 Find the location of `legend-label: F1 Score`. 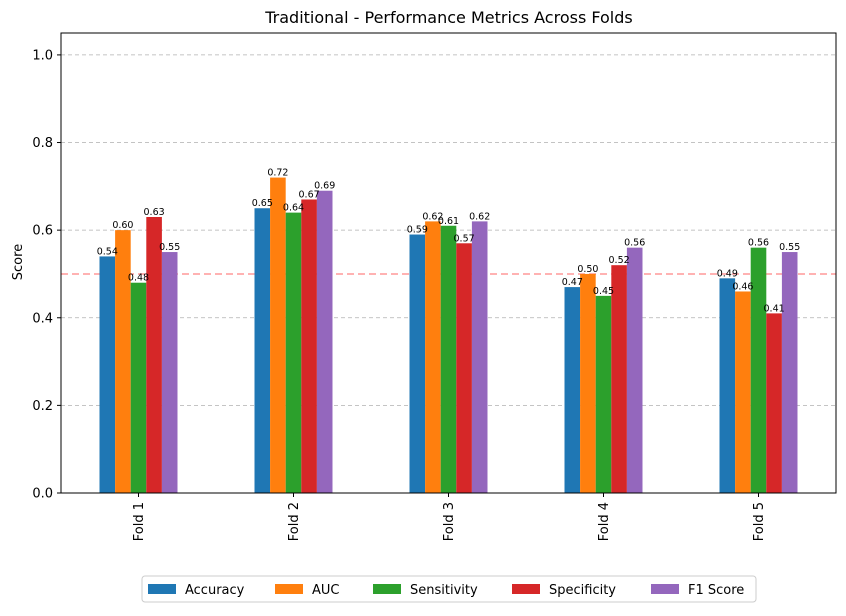

legend-label: F1 Score is located at coordinates (716, 590).